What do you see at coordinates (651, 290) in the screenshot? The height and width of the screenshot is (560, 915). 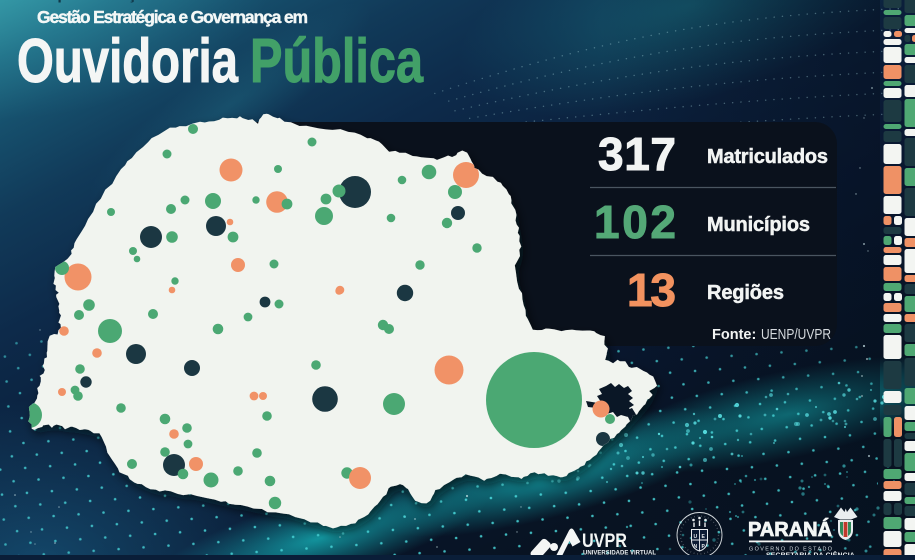 I see `svg-text: 13` at bounding box center [651, 290].